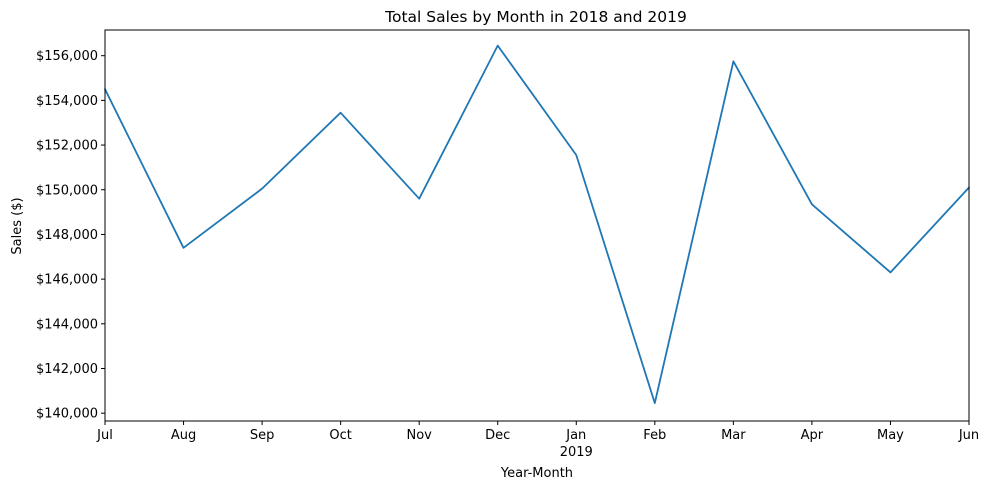 This screenshot has height=490, width=989. Describe the element at coordinates (67, 101) in the screenshot. I see `y-tick-label: $154,000` at that location.